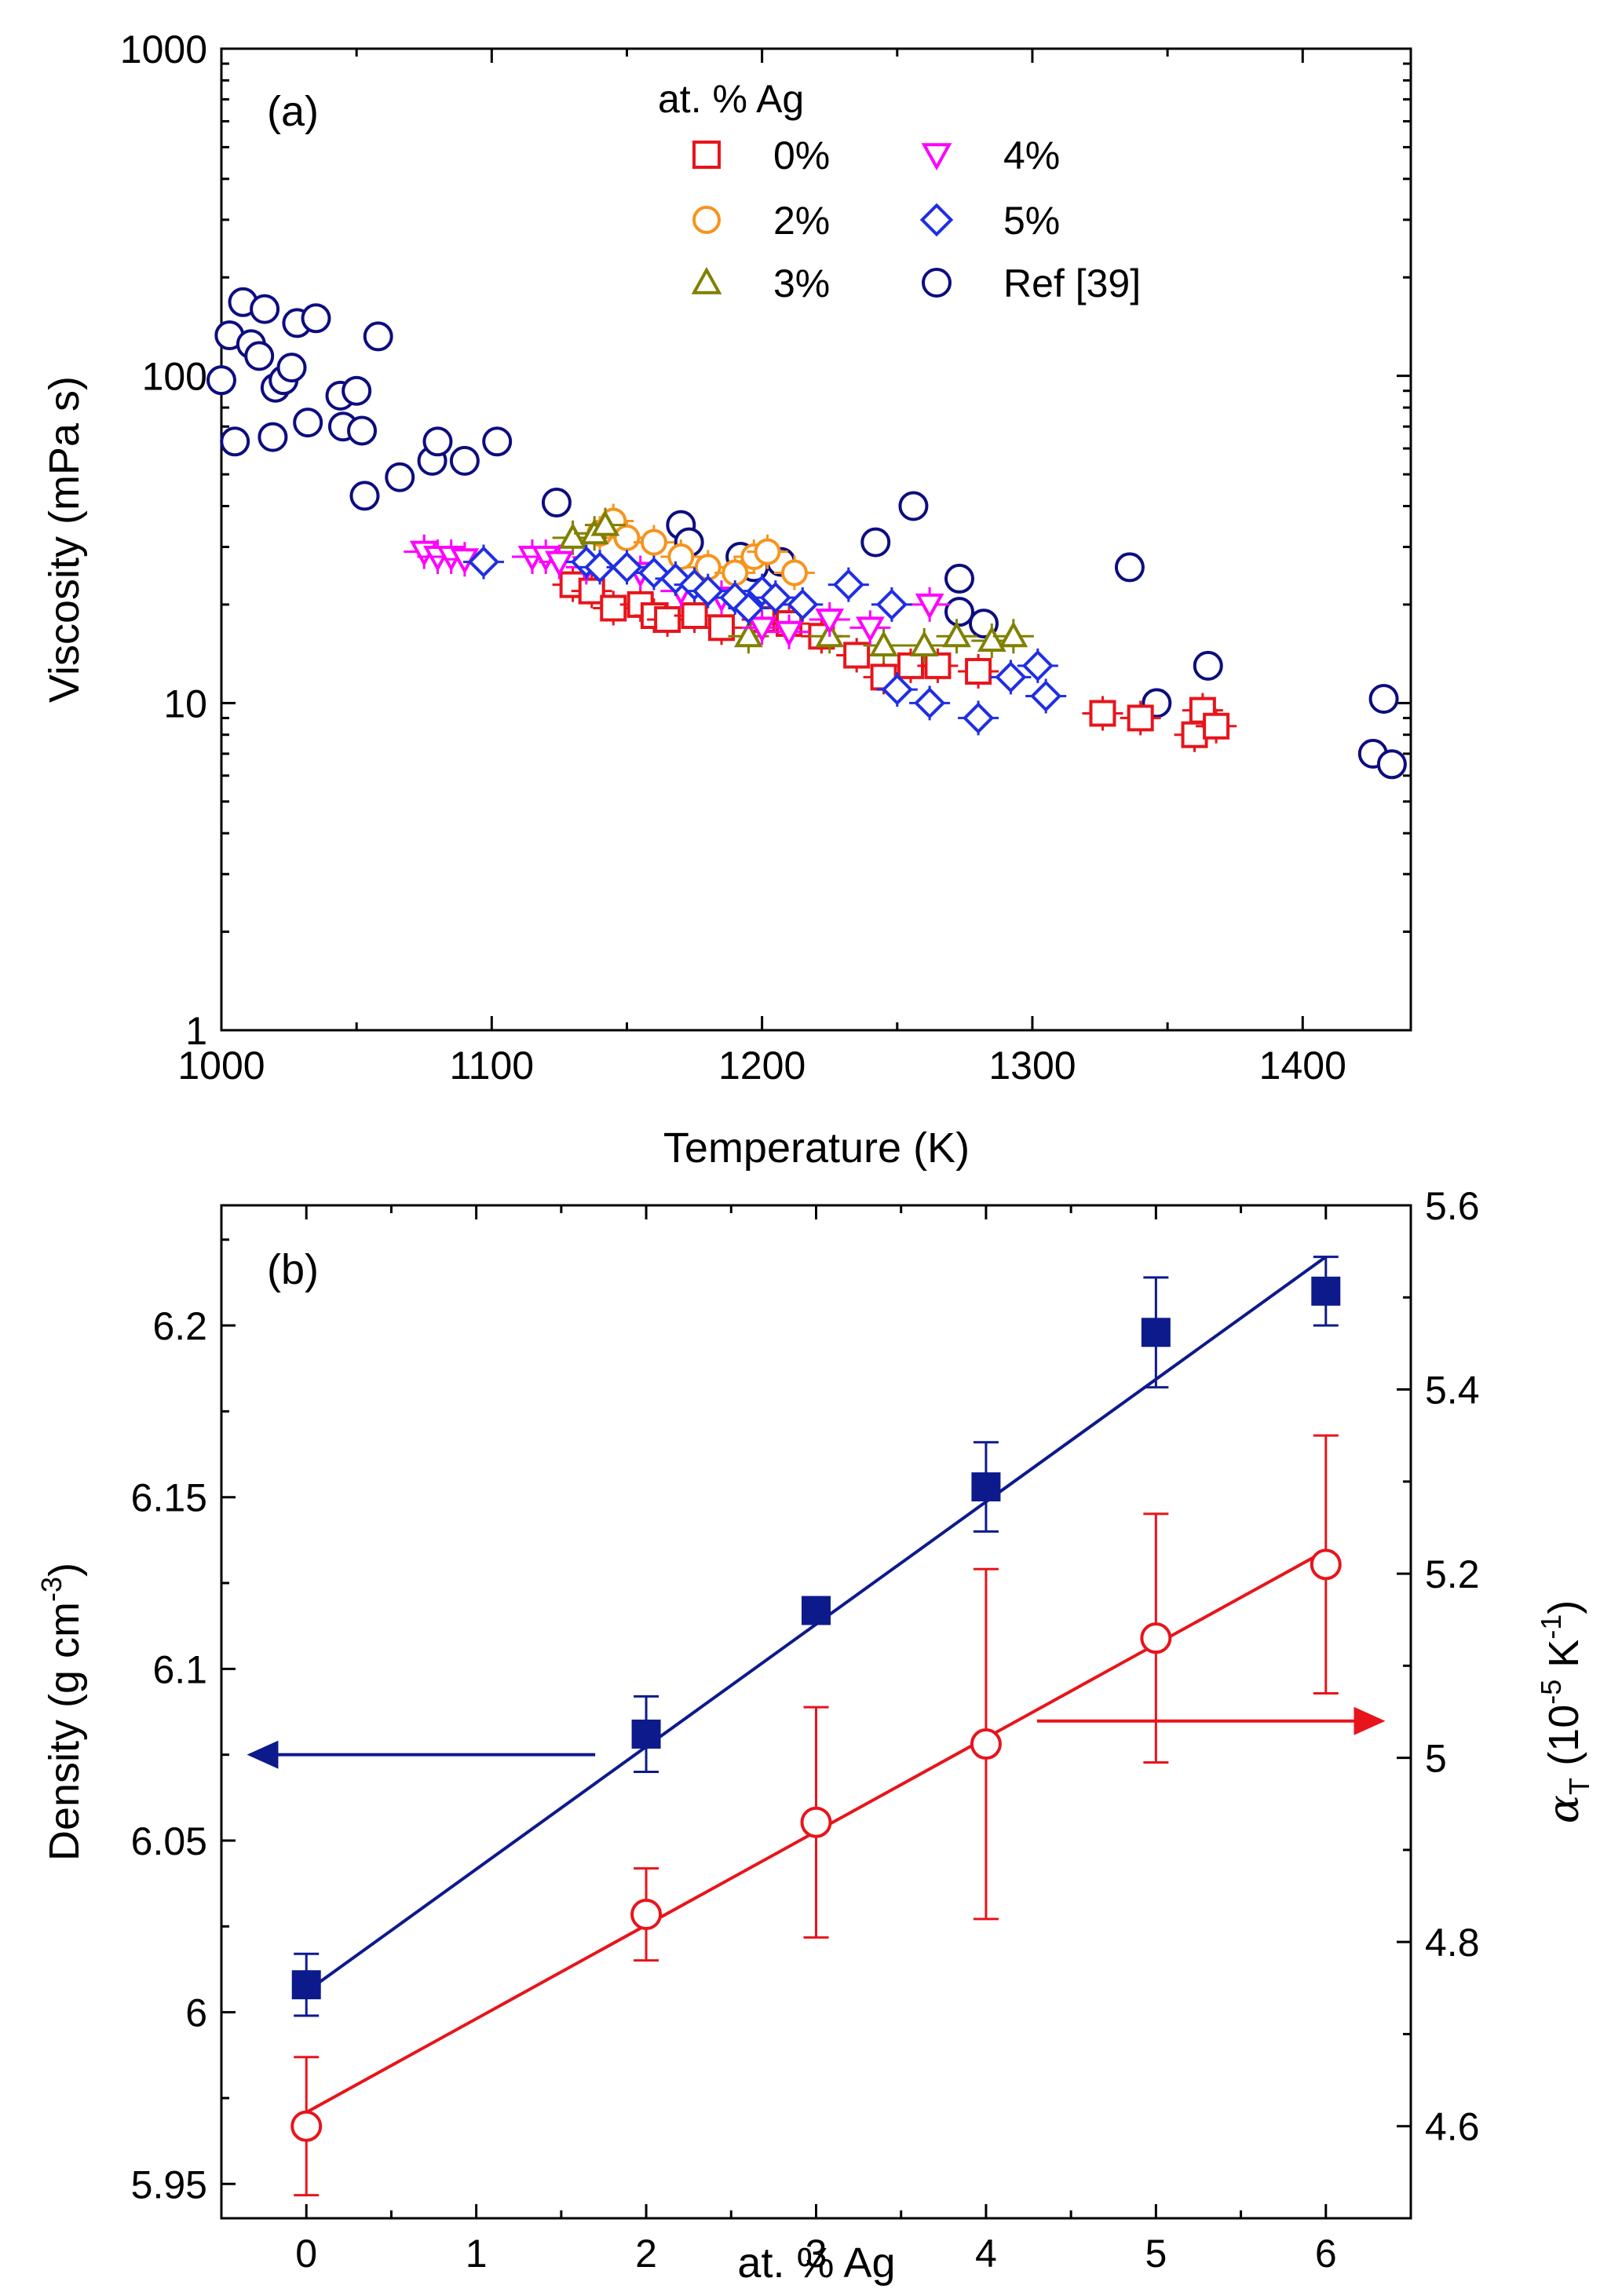 The height and width of the screenshot is (2296, 1622). Describe the element at coordinates (1579, 1787) in the screenshot. I see `ylabel-right-sub: T` at that location.